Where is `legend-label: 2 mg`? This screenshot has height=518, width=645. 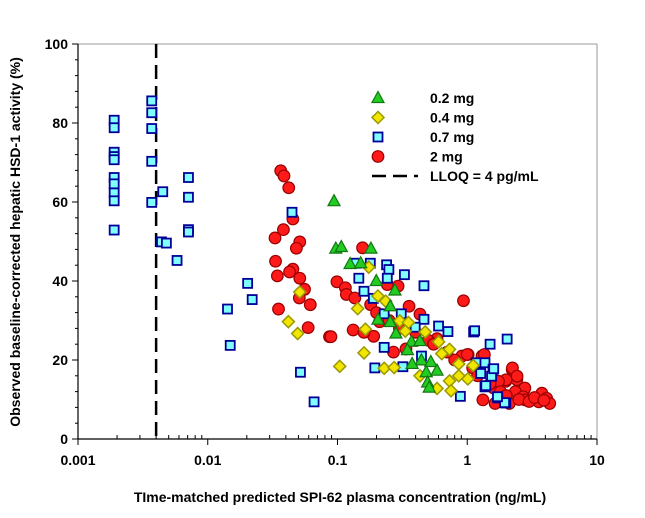 legend-label: 2 mg is located at coordinates (446, 157).